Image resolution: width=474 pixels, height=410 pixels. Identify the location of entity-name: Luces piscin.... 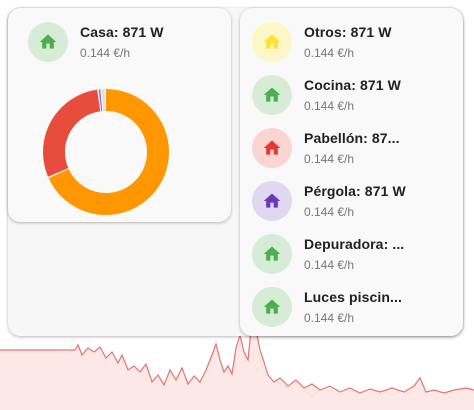
(353, 297).